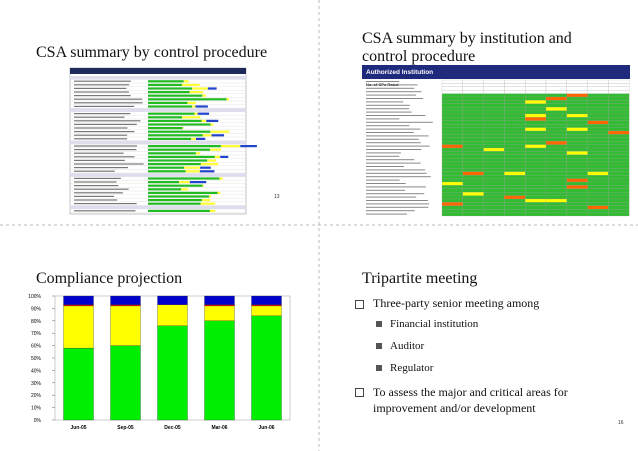  Describe the element at coordinates (38, 421) in the screenshot. I see `y-tick-label: 0%` at that location.